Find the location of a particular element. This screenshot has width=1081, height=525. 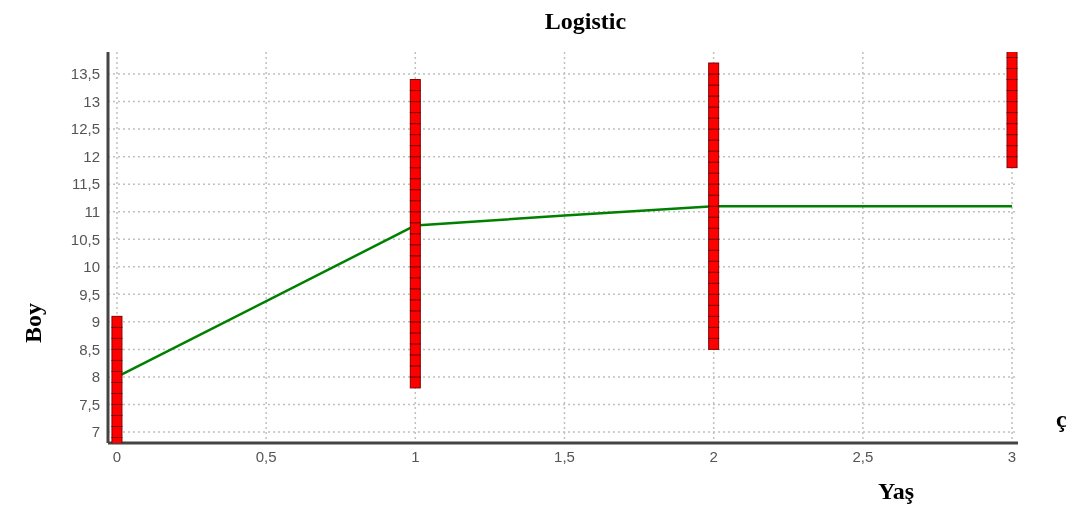

y-tick-label: 11 is located at coordinates (92, 212).